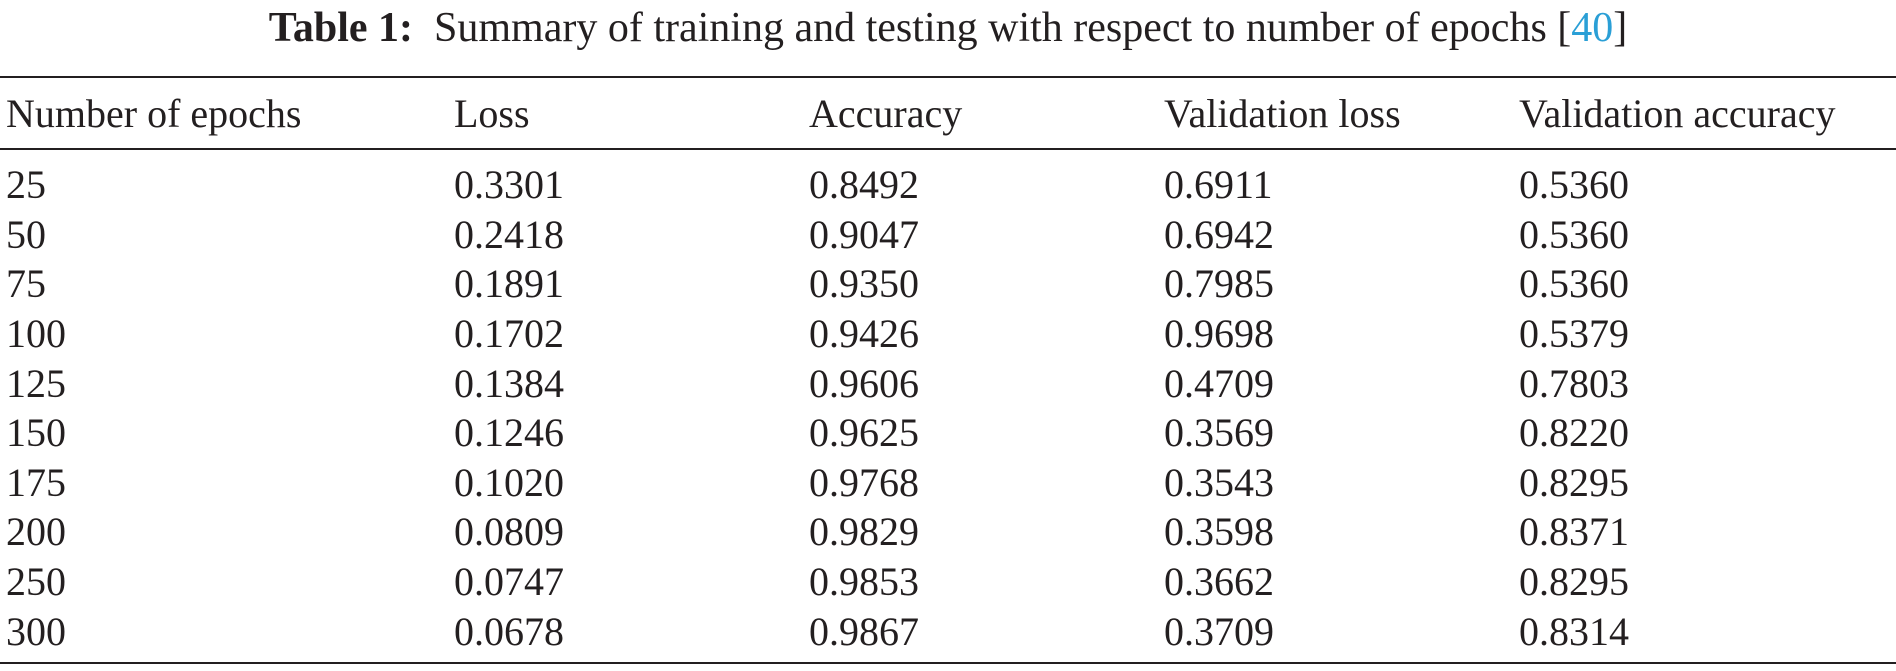  Describe the element at coordinates (948, 483) in the screenshot. I see `table-row: 175 0.1020 0.9768 0.3543 0.8295` at that location.